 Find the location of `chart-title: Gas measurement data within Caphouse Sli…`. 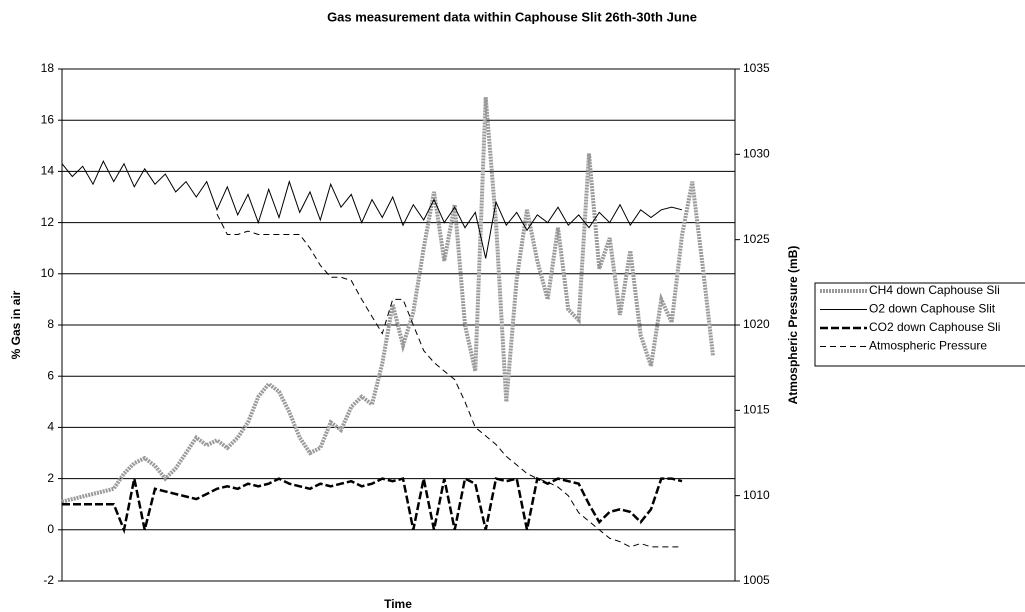

chart-title: Gas measurement data within Caphouse Sli… is located at coordinates (512, 16).